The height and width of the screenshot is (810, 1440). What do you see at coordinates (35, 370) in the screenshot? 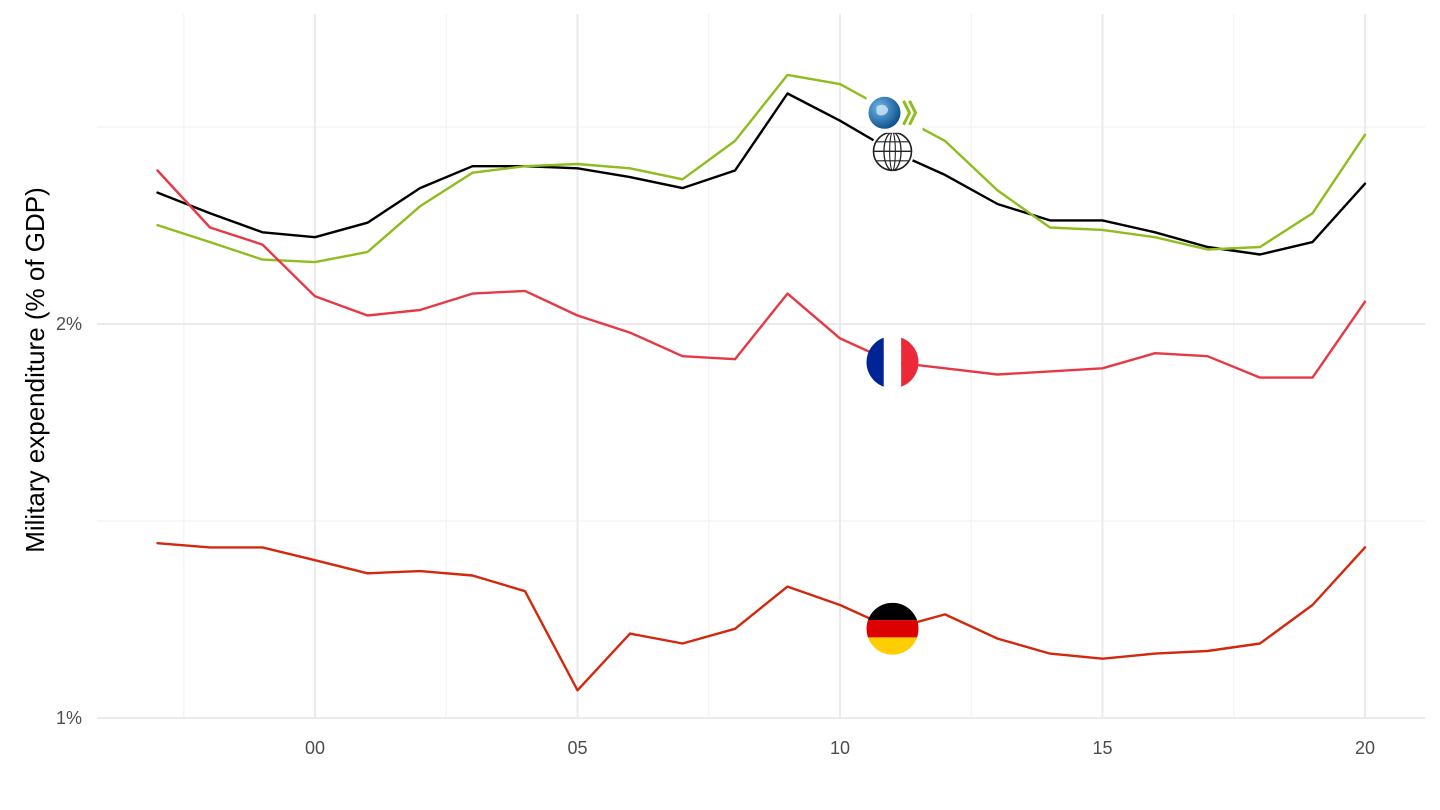
I see `y-axis-title: Military expenditure (% of GDP)` at bounding box center [35, 370].